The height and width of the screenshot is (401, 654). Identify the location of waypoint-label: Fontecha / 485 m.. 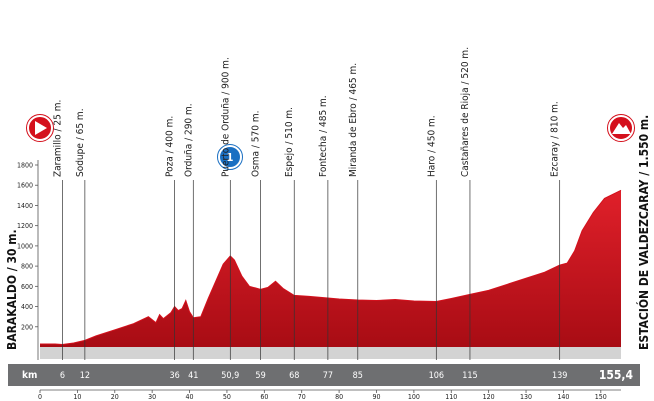
(323, 136).